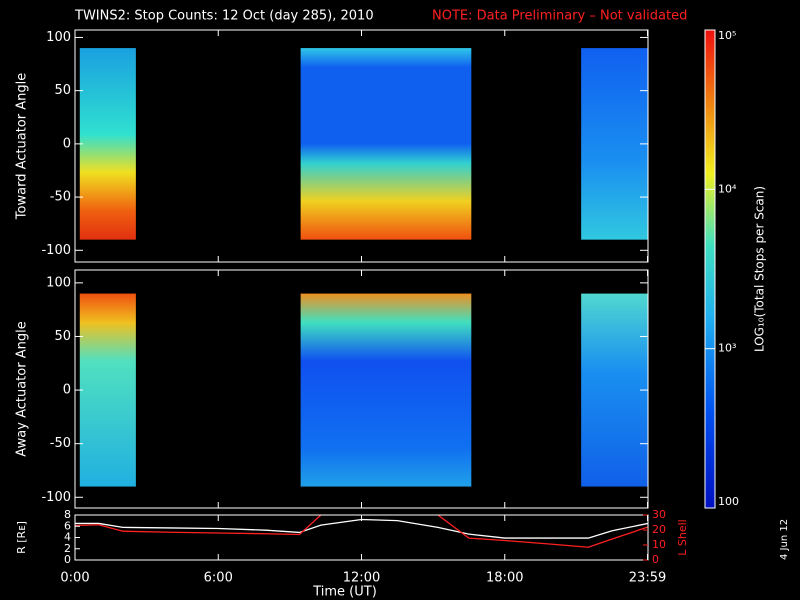 This screenshot has height=600, width=800. What do you see at coordinates (67, 537) in the screenshot?
I see `y-tick-label: 4` at bounding box center [67, 537].